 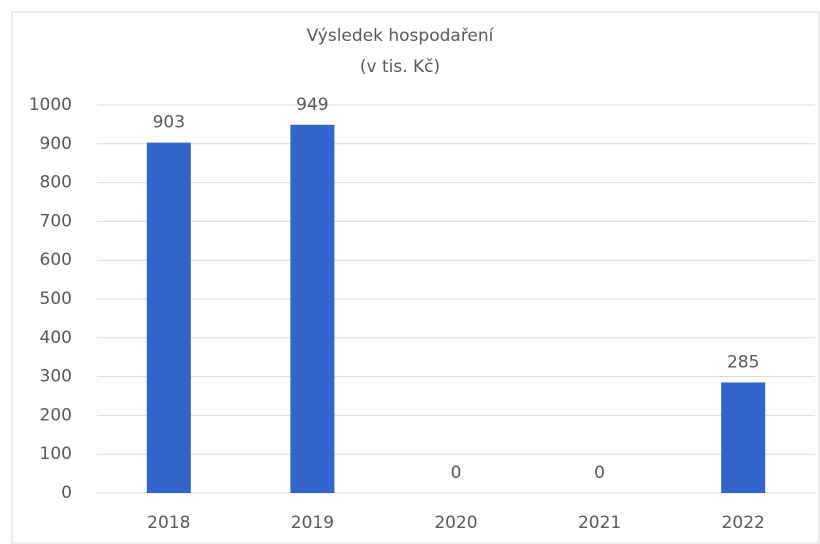 I want to click on y-tick-label: 200, so click(x=56, y=415).